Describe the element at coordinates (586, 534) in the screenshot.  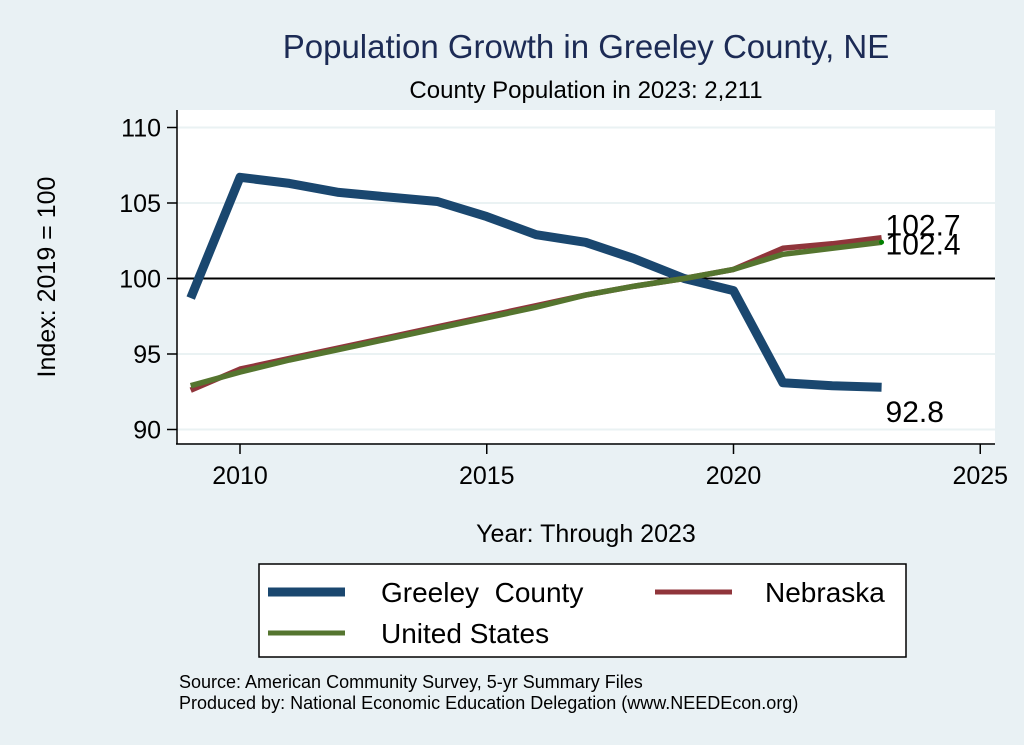
I see `x-axis-title: Year: Through 2023` at that location.